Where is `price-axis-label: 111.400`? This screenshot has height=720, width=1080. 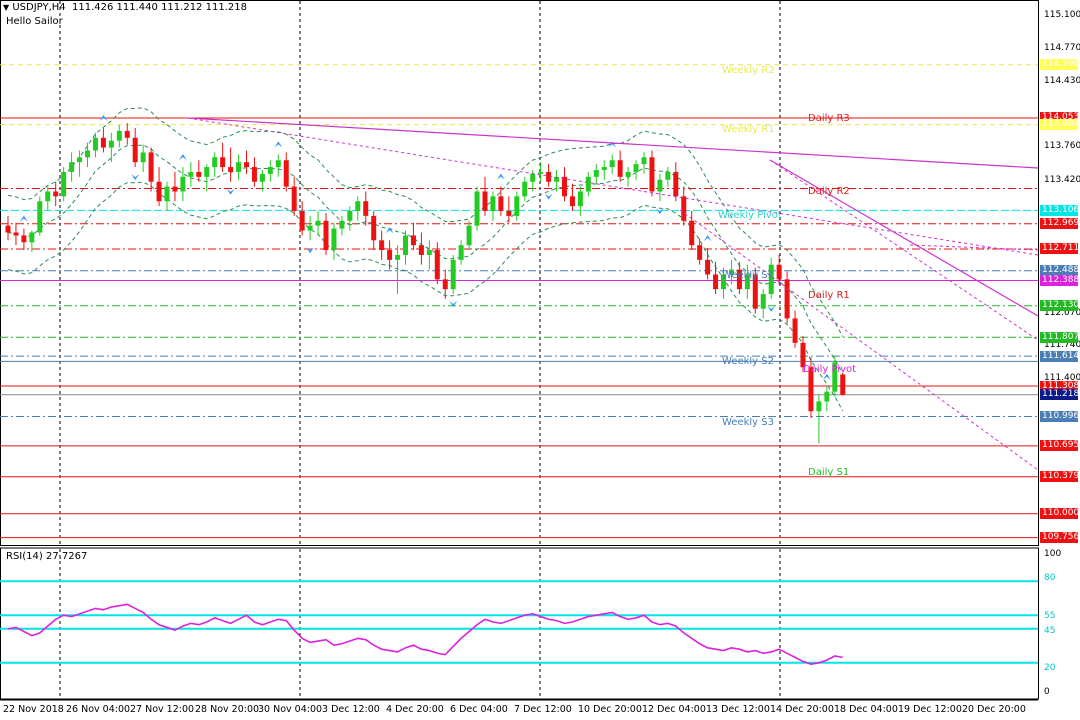
price-axis-label: 111.400 is located at coordinates (1062, 378).